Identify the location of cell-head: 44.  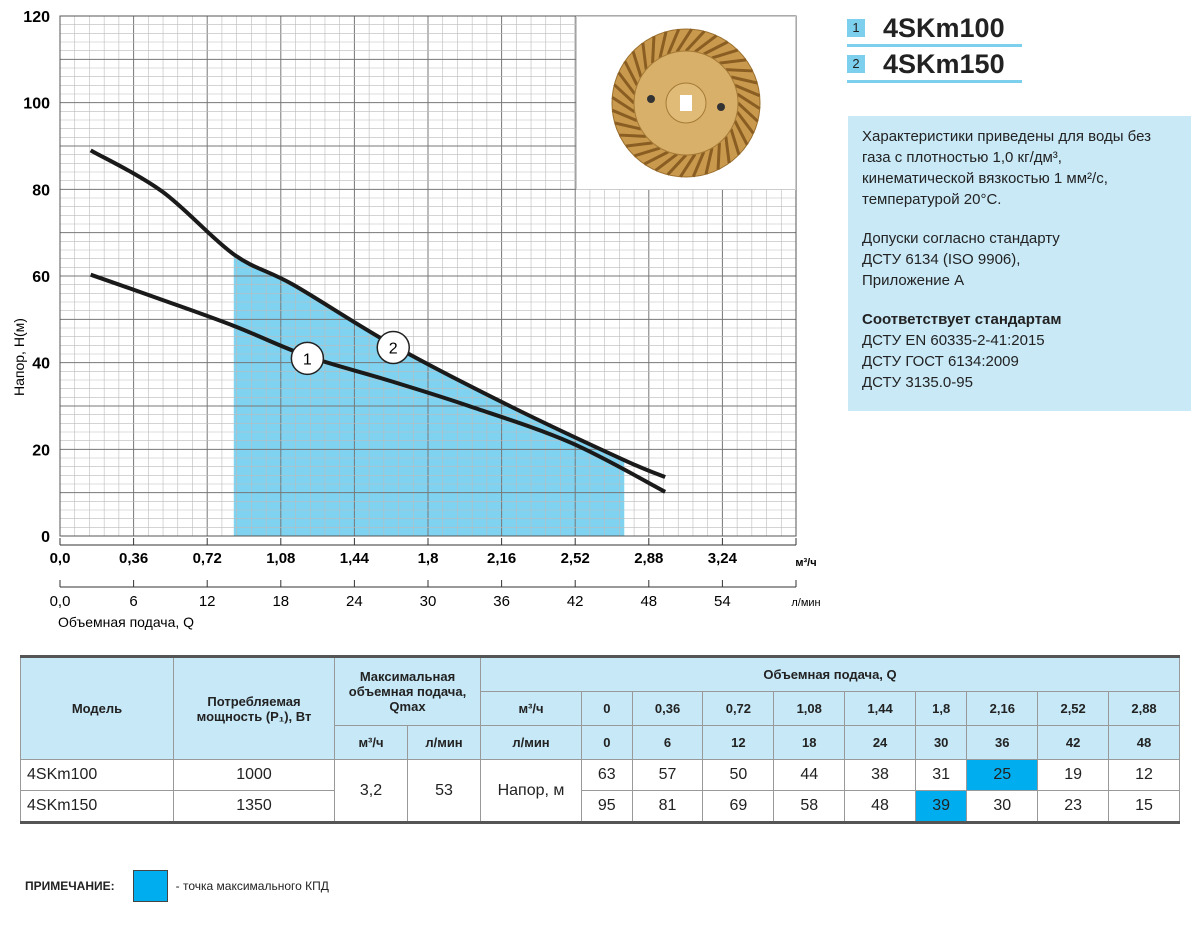
(809, 775).